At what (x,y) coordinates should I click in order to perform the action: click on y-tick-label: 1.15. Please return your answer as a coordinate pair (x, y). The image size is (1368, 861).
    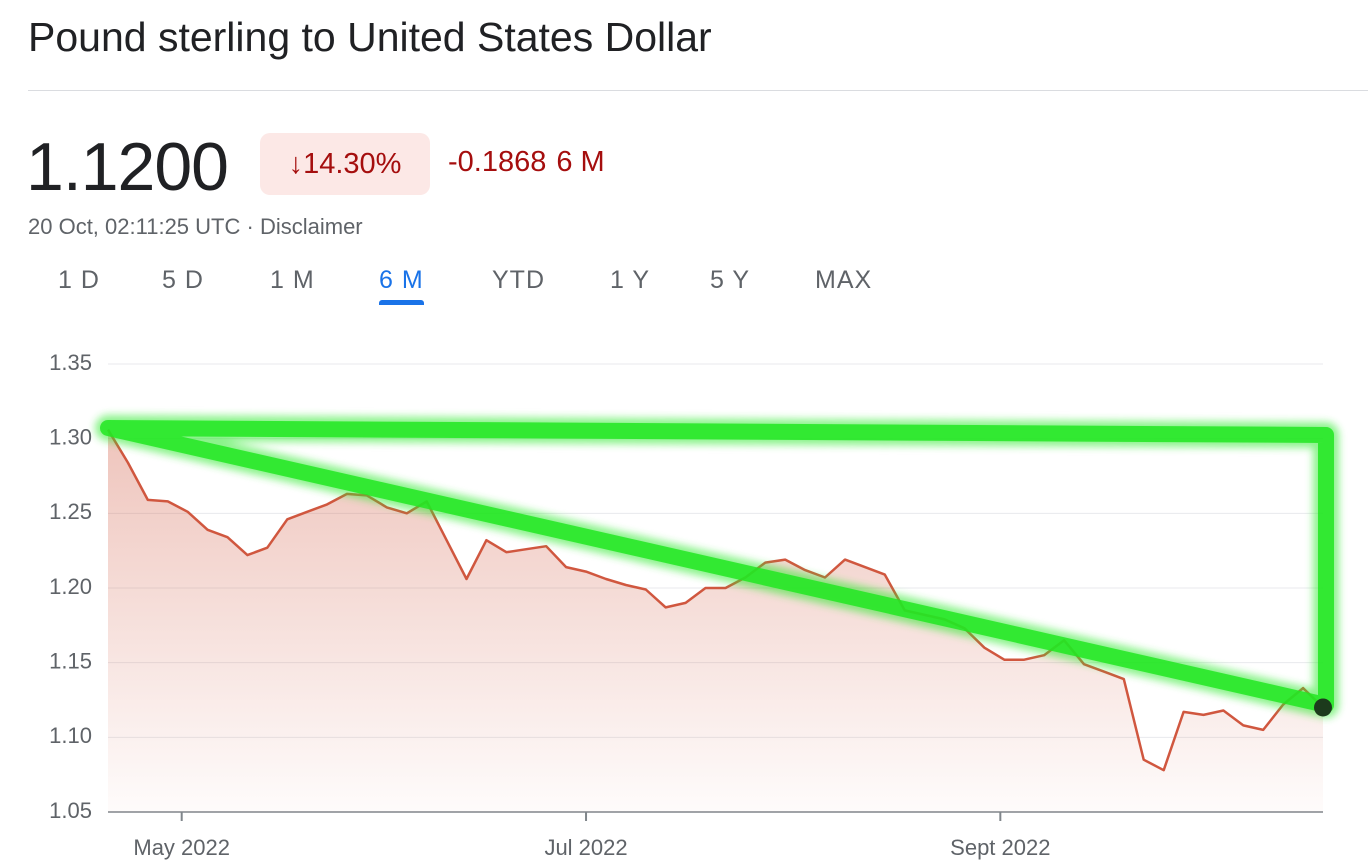
    Looking at the image, I should click on (70, 660).